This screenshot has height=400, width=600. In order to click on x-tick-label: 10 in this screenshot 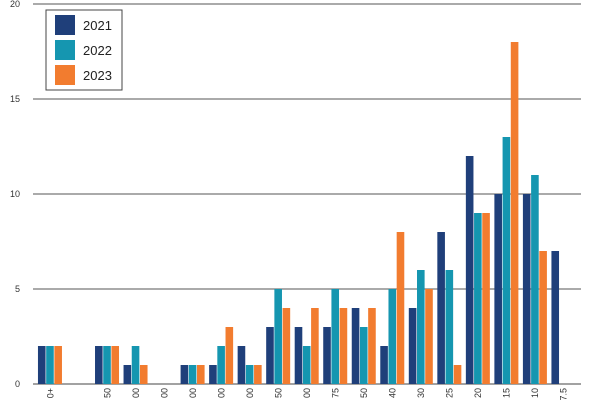, I will do `click(535, 393)`.